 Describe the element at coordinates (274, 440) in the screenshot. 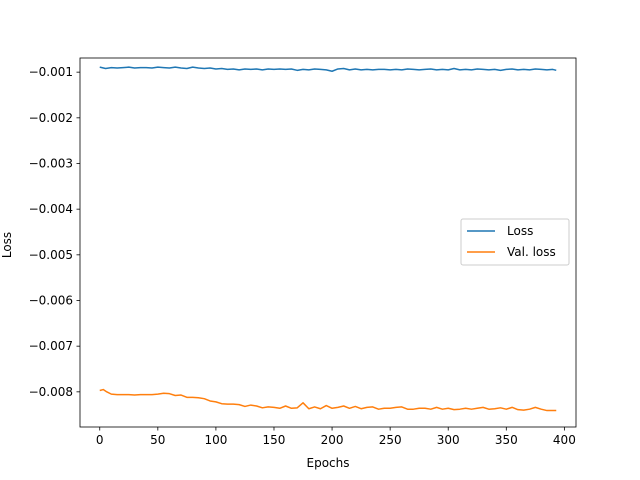

I see `x-tick-label: 150` at that location.